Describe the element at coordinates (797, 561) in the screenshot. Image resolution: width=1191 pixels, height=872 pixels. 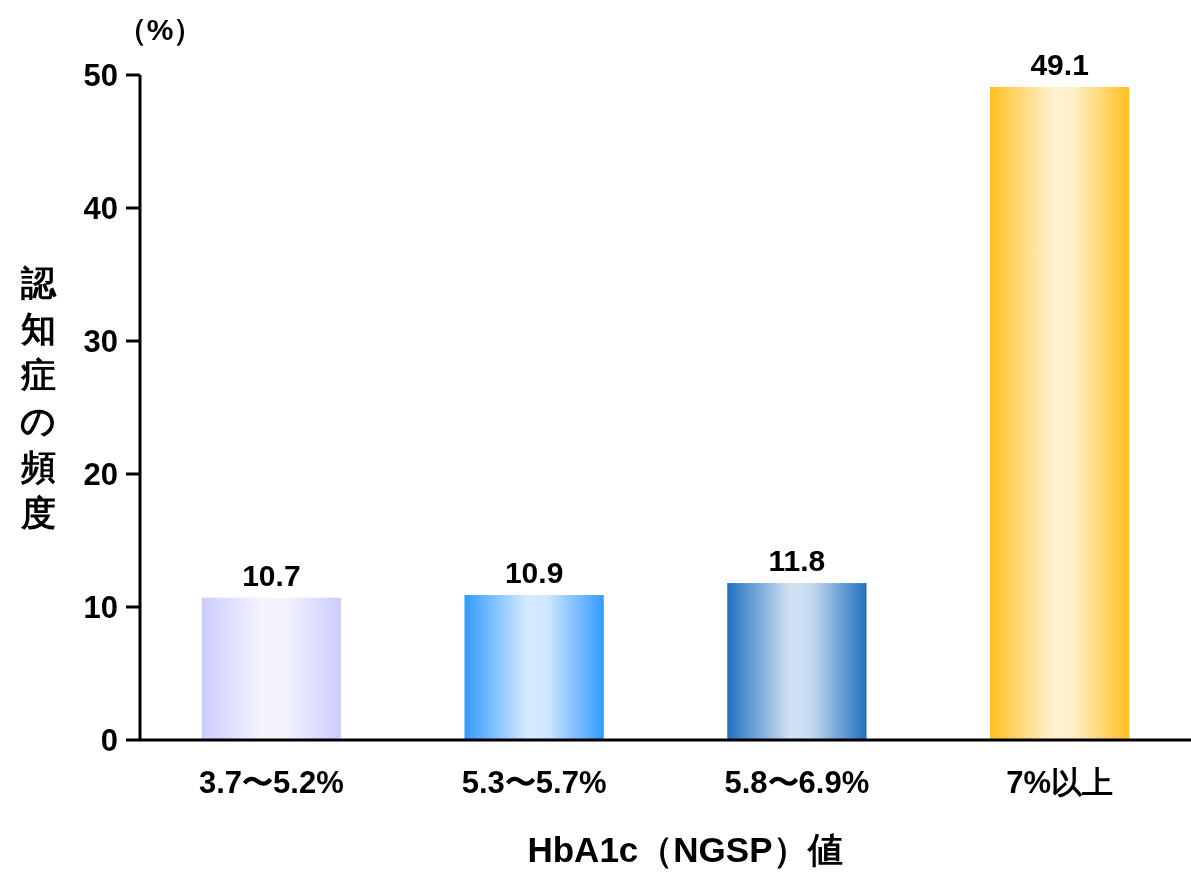
I see `data-label: 11.8` at that location.